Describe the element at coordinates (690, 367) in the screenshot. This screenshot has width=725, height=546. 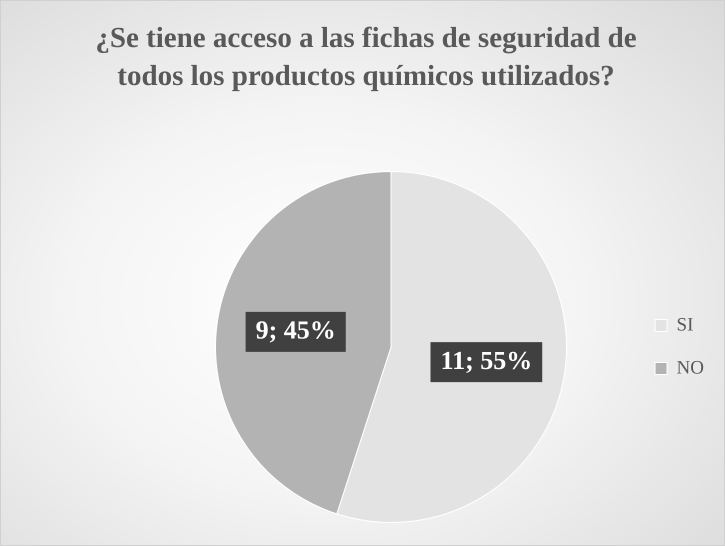
I see `legend-label: NO` at that location.